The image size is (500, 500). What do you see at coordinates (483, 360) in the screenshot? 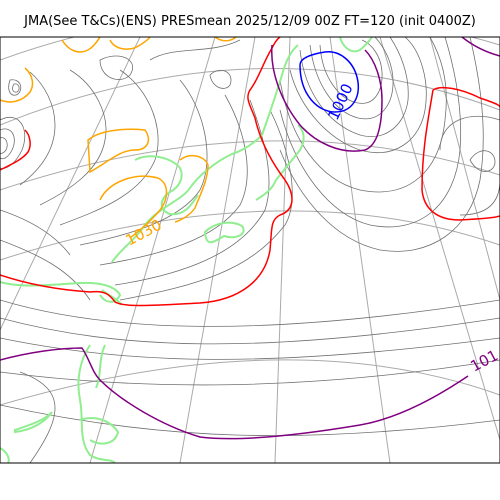
I see `contour-label-101: 101` at bounding box center [483, 360].